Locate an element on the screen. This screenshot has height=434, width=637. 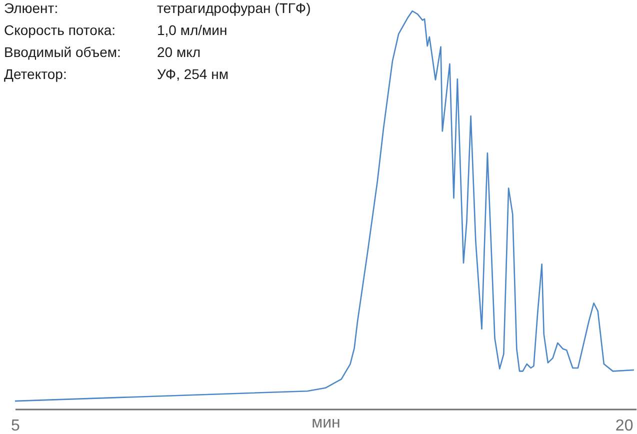
annotation: 20 мкл is located at coordinates (179, 52).